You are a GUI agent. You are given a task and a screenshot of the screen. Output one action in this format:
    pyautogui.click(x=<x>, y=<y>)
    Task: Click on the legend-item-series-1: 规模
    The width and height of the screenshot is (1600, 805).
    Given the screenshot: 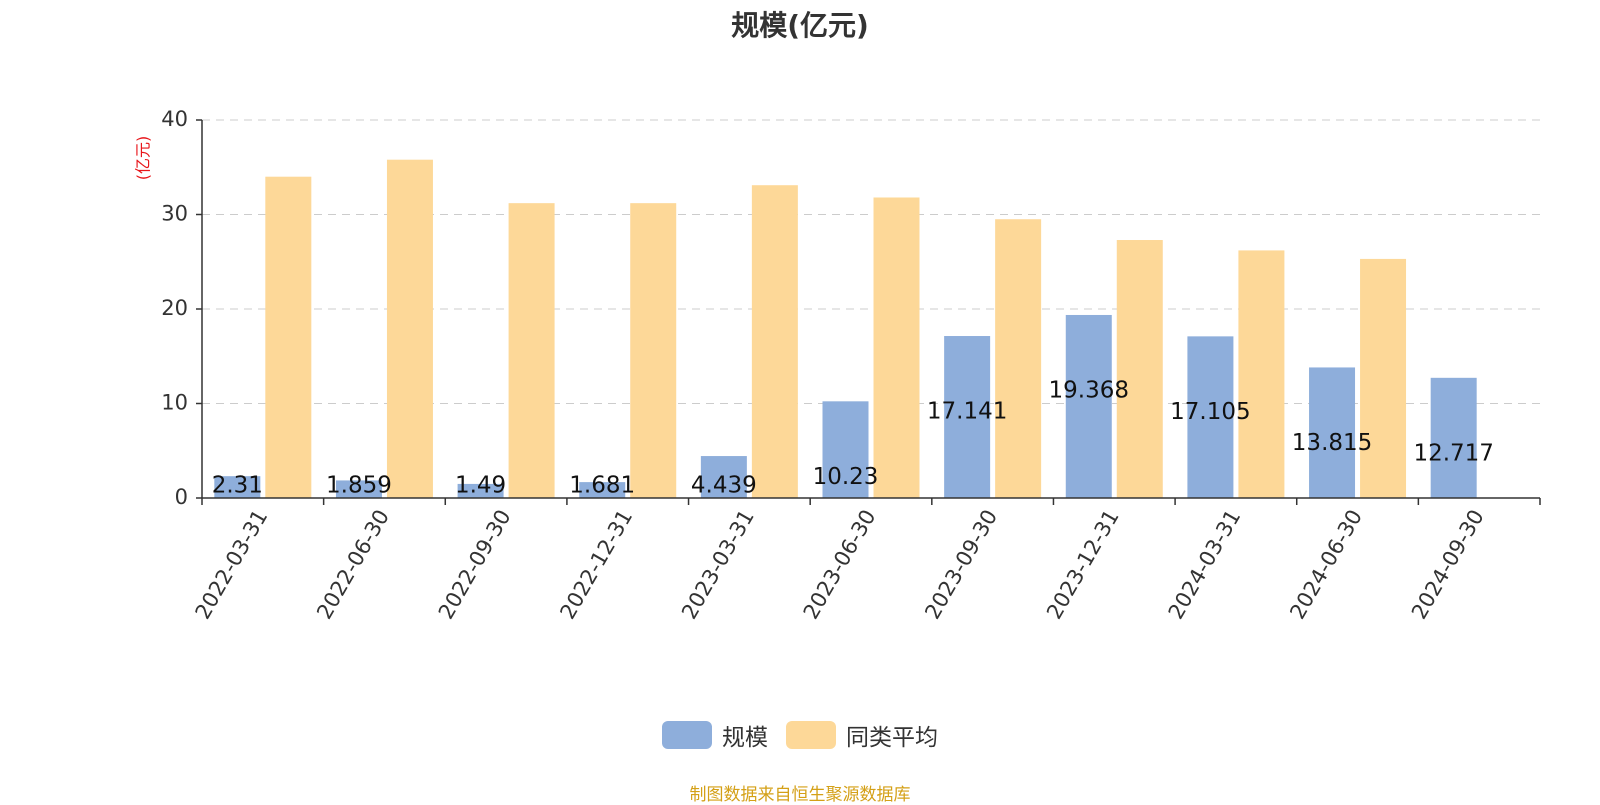 What is the action you would take?
    pyautogui.click(x=715, y=735)
    